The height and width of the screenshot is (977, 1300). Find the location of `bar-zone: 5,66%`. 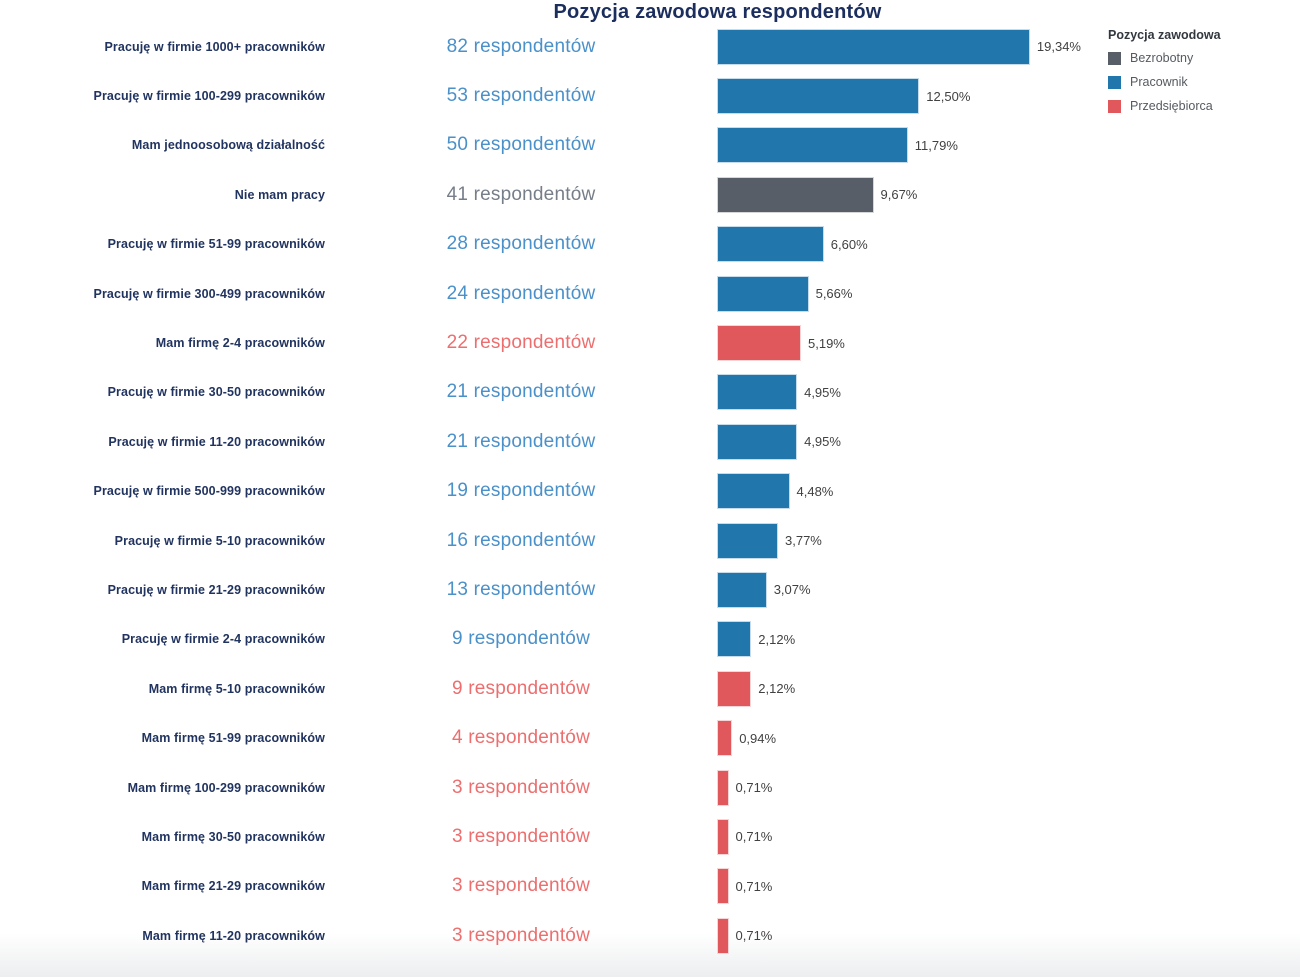

bar-zone: 5,66% is located at coordinates (1008, 293).